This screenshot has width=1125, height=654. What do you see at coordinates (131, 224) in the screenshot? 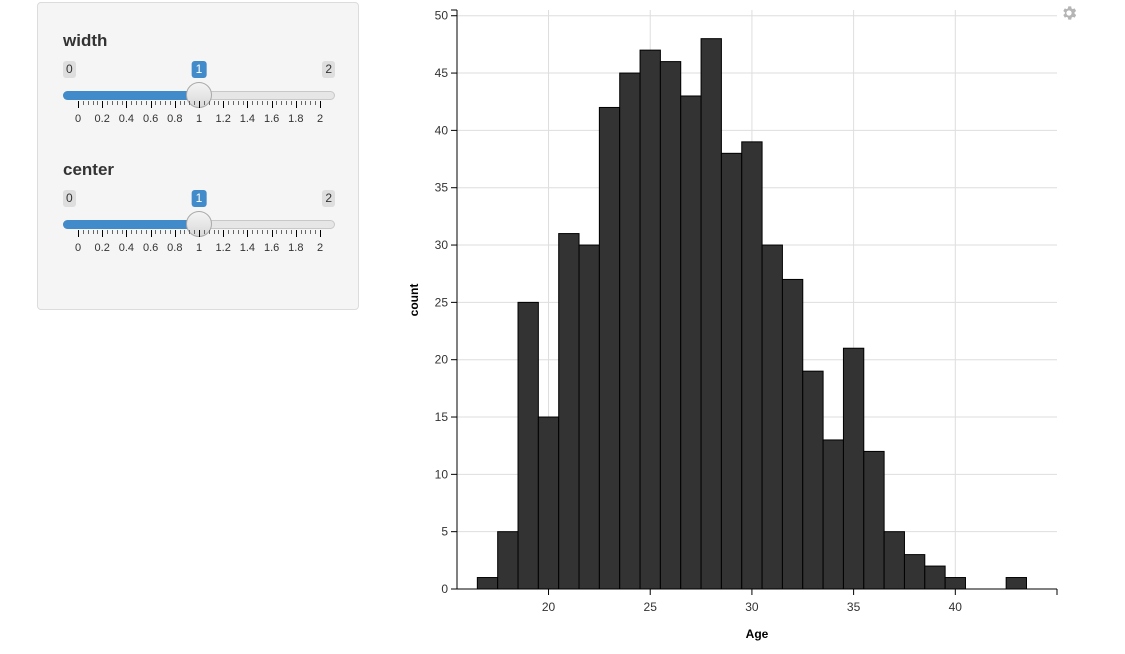
I see `center-slider-fill` at bounding box center [131, 224].